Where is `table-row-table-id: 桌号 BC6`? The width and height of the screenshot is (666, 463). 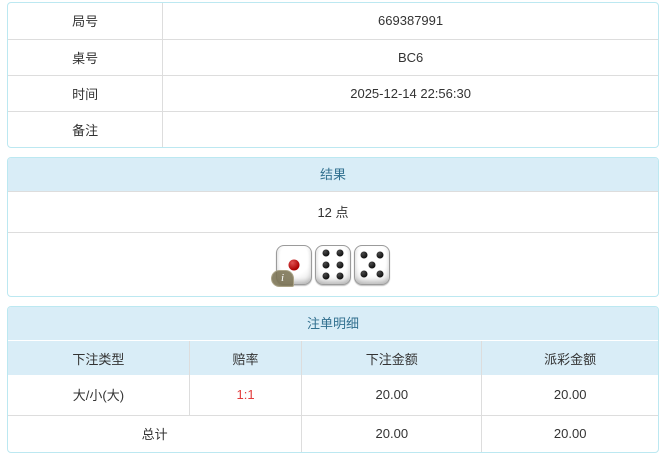
table-row-table-id: 桌号 BC6 is located at coordinates (333, 57).